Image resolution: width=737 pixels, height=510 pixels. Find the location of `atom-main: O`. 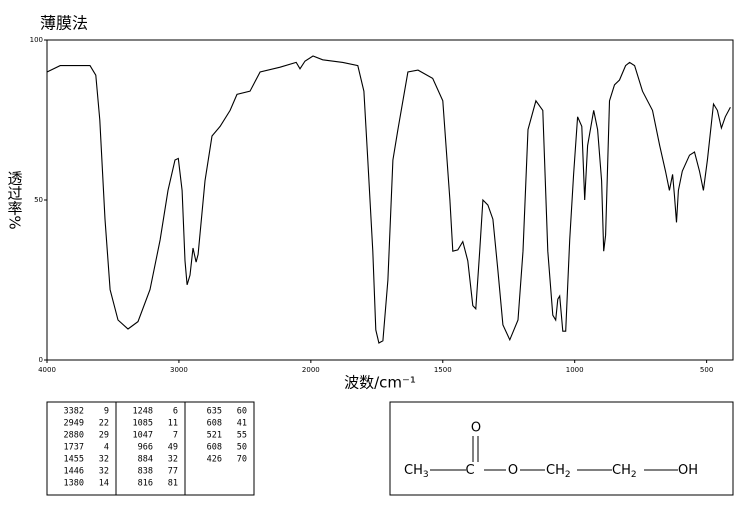

atom-main: O is located at coordinates (513, 470).